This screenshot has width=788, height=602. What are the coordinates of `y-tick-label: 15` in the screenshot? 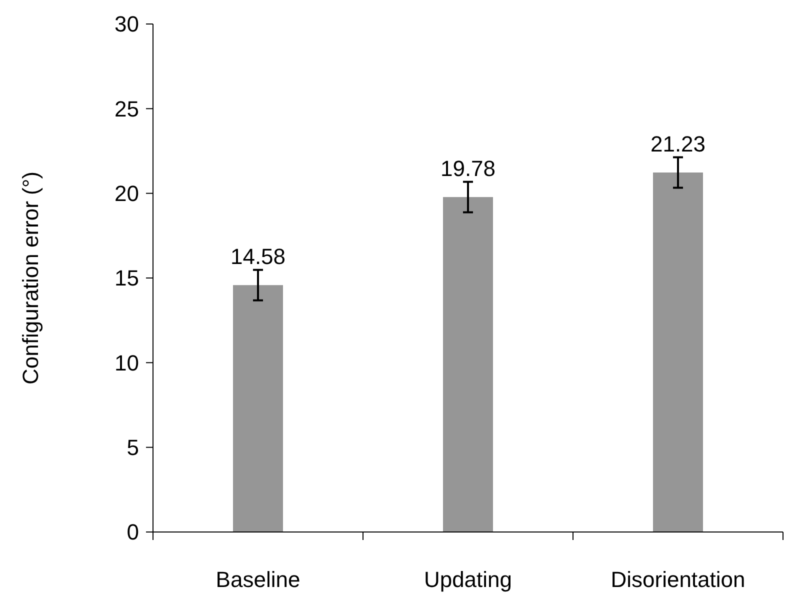 It's located at (126, 278).